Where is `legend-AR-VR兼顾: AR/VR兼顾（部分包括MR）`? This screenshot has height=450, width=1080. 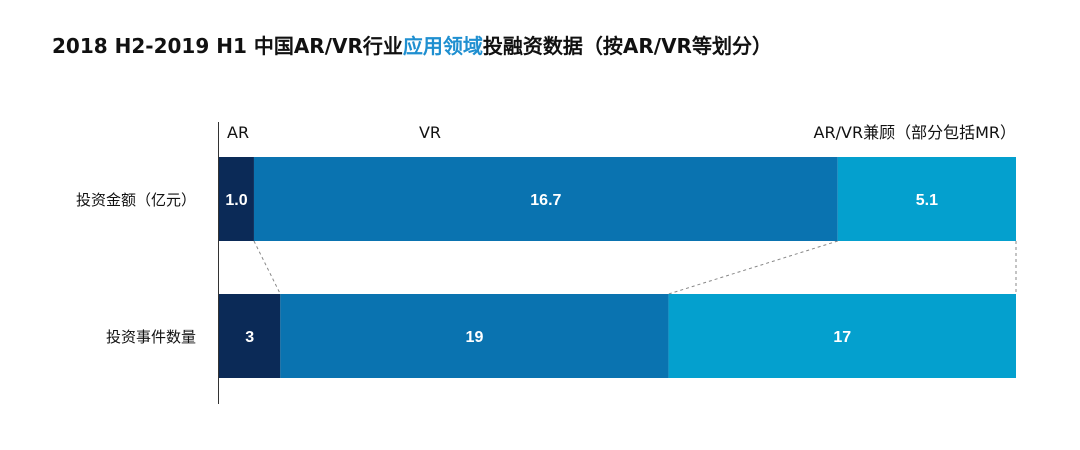 legend-AR-VR兼顾: AR/VR兼顾（部分包括MR） is located at coordinates (915, 132).